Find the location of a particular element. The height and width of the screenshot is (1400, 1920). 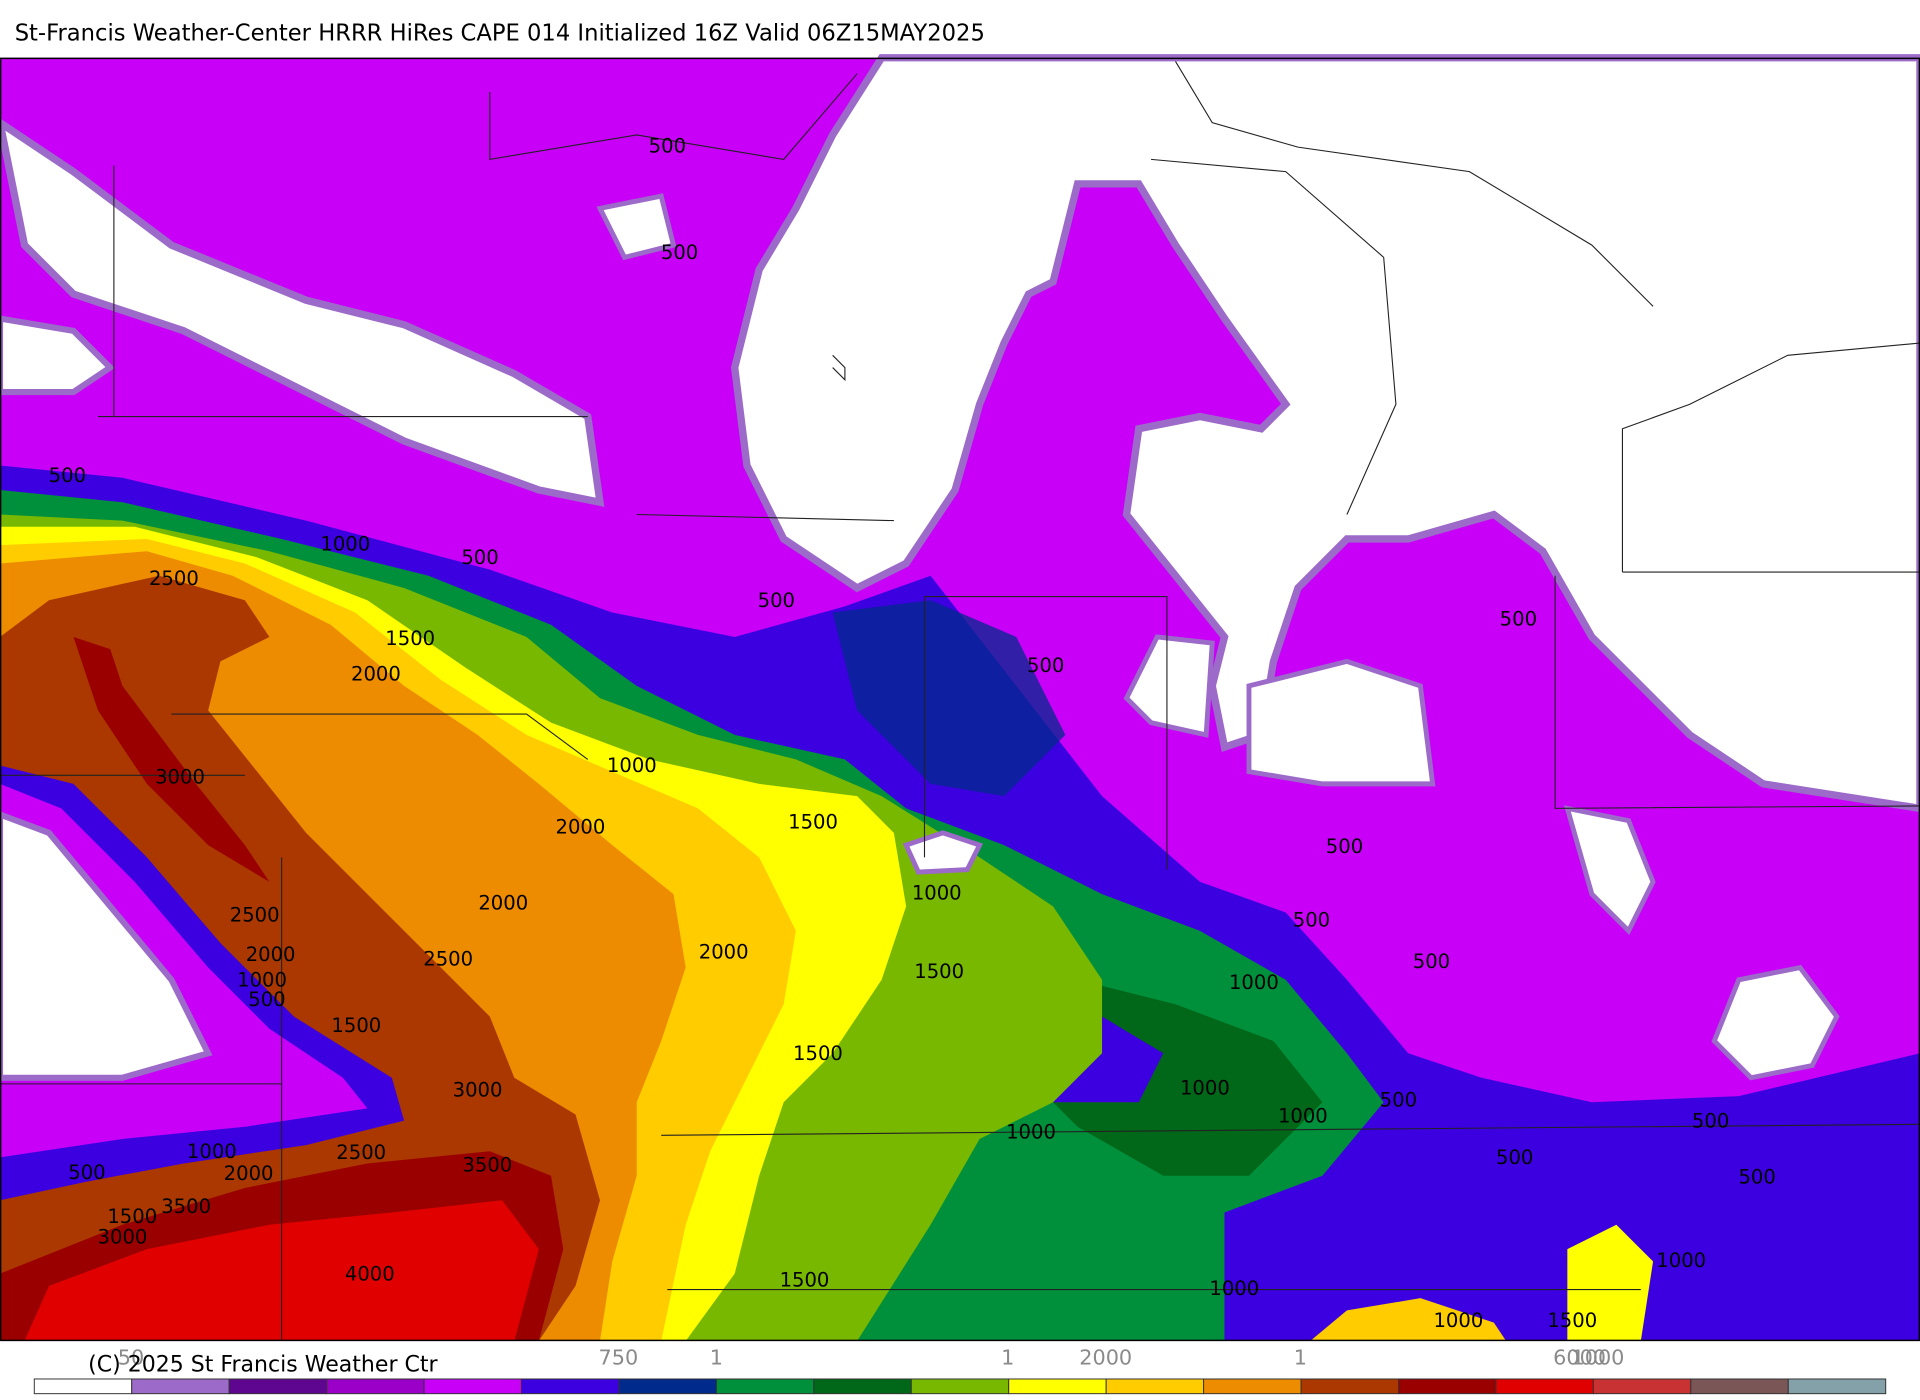

field-gold-southeast is located at coordinates (1408, 1320).